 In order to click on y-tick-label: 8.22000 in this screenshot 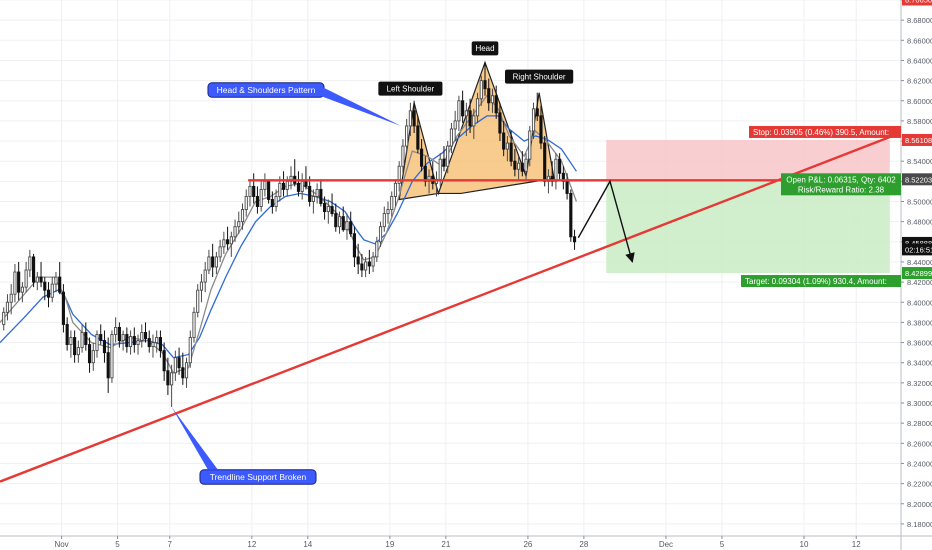, I will do `click(919, 484)`.